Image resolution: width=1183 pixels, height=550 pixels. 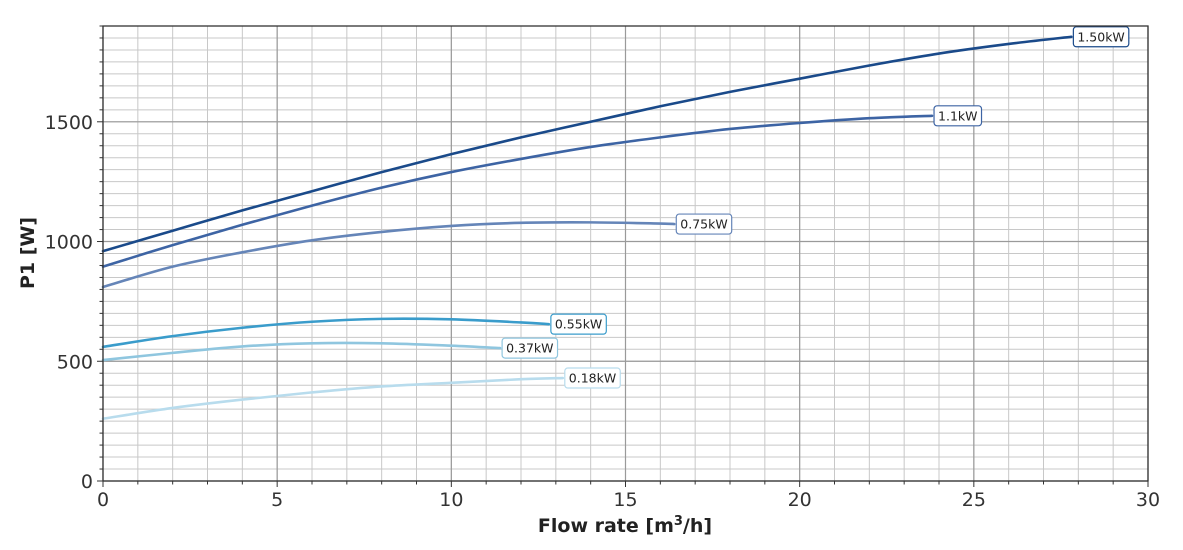 What do you see at coordinates (301, 351) in the screenshot?
I see `curve-0-37kw` at bounding box center [301, 351].